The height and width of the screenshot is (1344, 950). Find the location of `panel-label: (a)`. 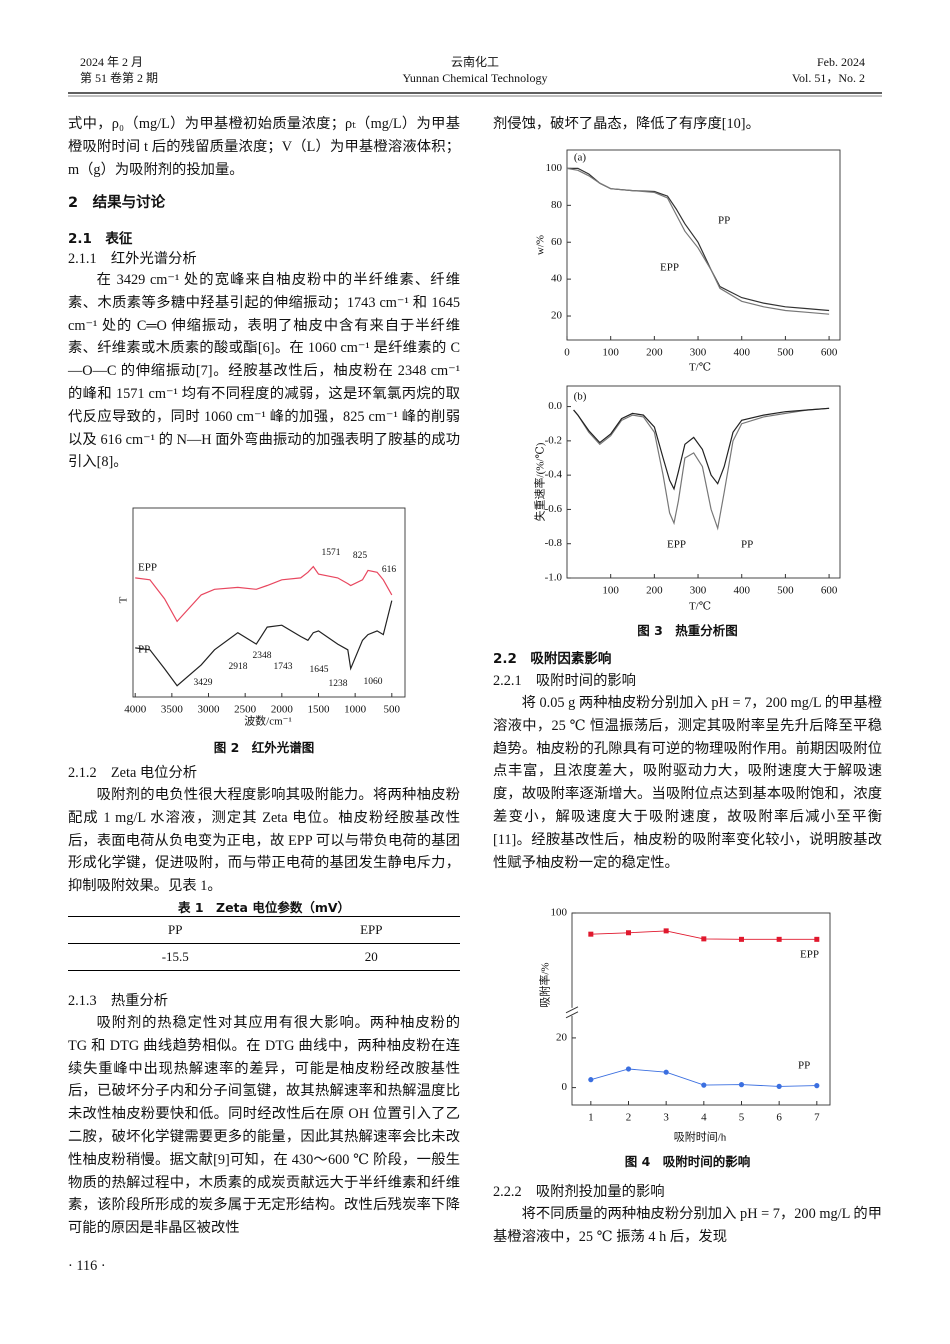

panel-label: (a) is located at coordinates (580, 158).